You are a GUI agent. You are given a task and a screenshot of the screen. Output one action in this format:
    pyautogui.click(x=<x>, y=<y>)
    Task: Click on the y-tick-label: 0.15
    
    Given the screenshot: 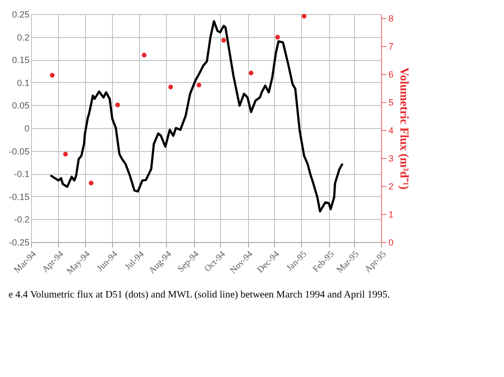 What is the action you would take?
    pyautogui.click(x=21, y=60)
    